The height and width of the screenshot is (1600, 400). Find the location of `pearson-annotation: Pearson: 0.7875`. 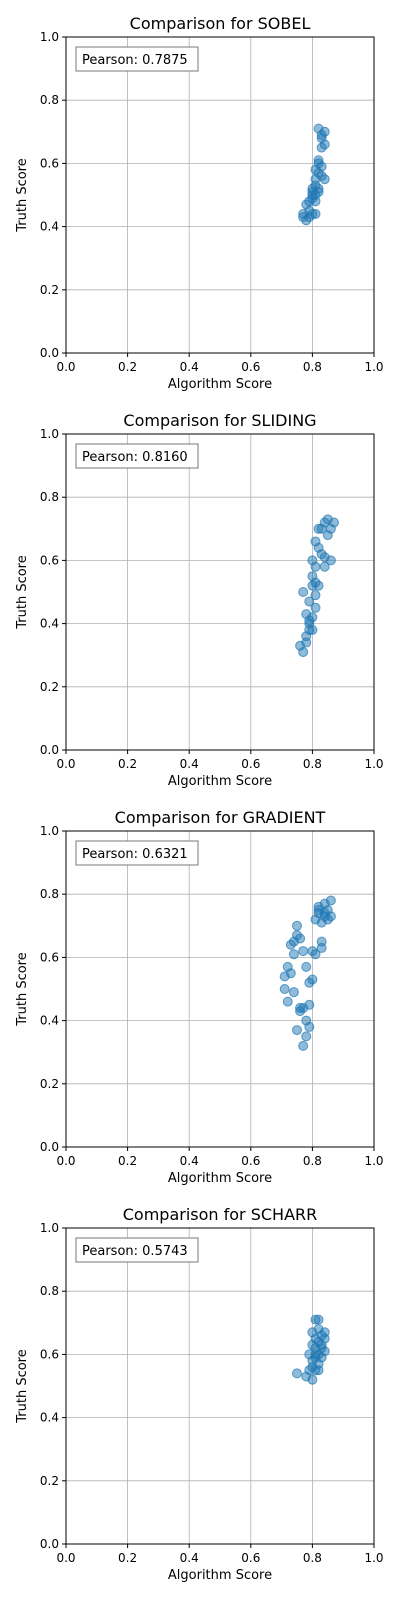

pearson-annotation: Pearson: 0.7875 is located at coordinates (135, 60).